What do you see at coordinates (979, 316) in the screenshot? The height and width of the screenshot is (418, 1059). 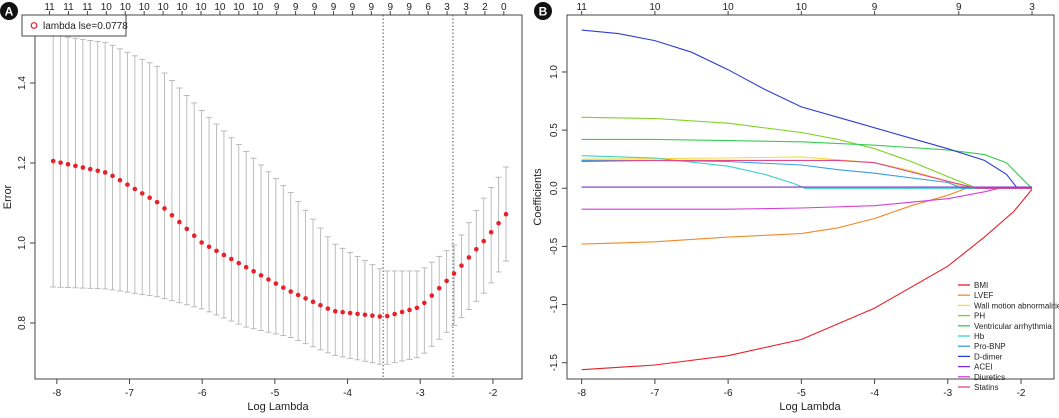 I see `legend-label: PH` at bounding box center [979, 316].